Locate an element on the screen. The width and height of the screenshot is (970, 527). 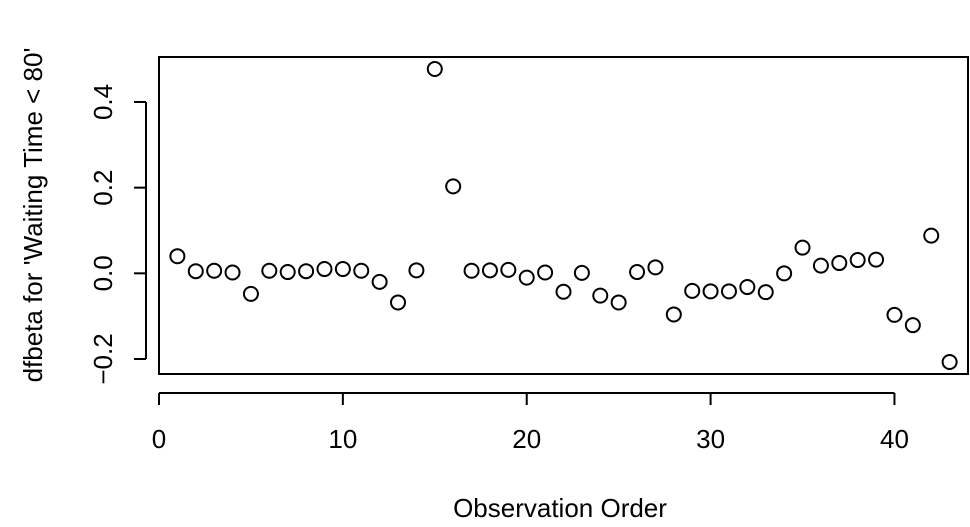
x-tick-label: 20 is located at coordinates (526, 439).